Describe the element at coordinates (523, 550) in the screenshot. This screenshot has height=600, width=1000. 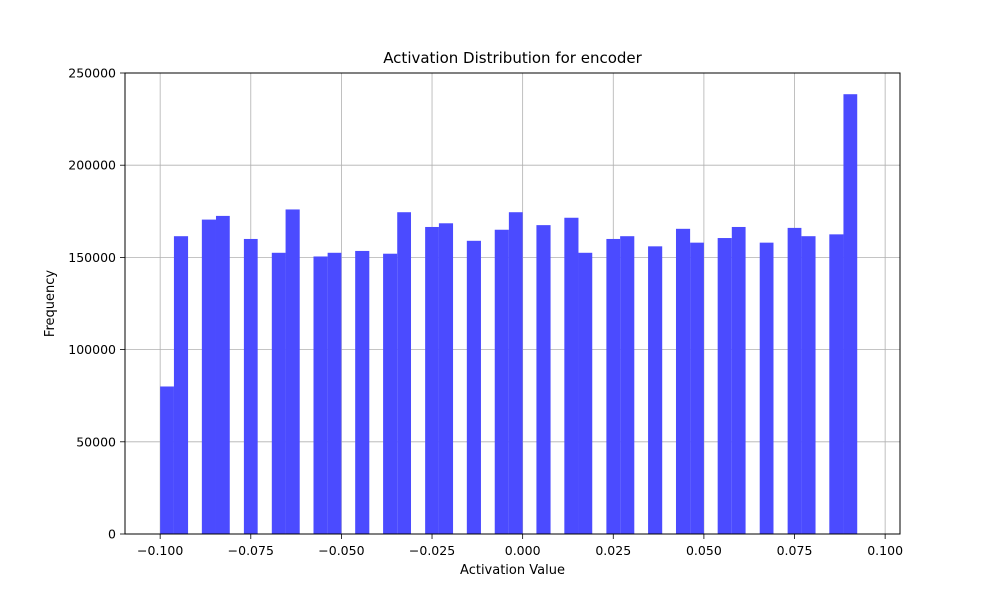
I see `x-tick-label: 0.000` at that location.